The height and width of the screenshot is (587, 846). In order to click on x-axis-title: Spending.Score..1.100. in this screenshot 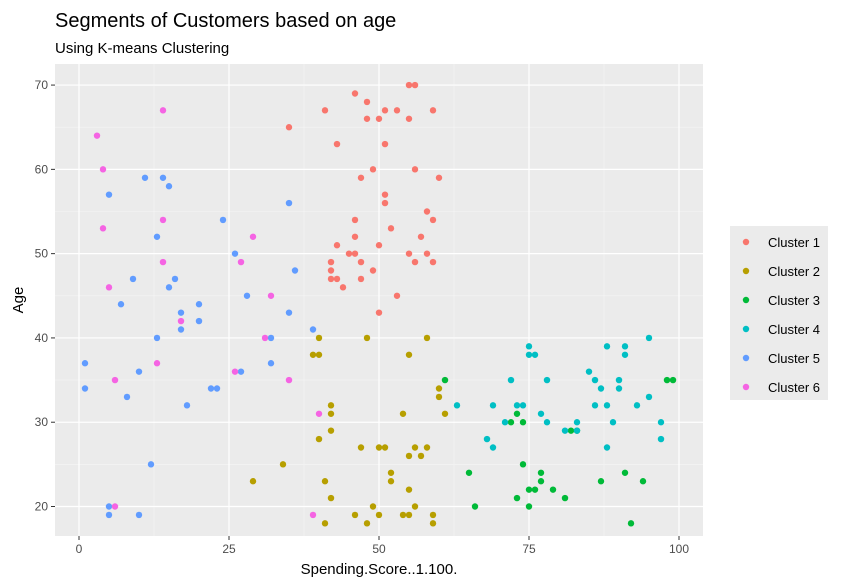, I will do `click(379, 569)`.